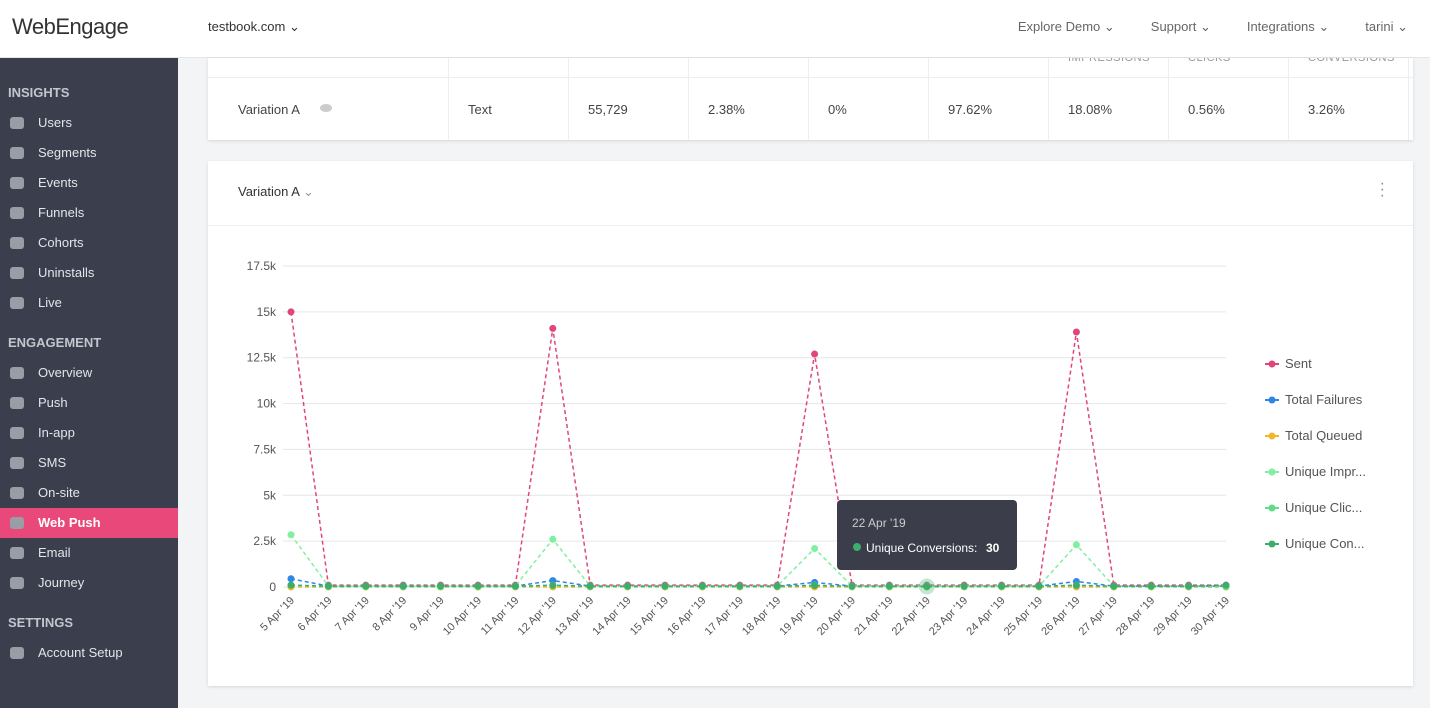  I want to click on account-name: testbook.com, so click(247, 26).